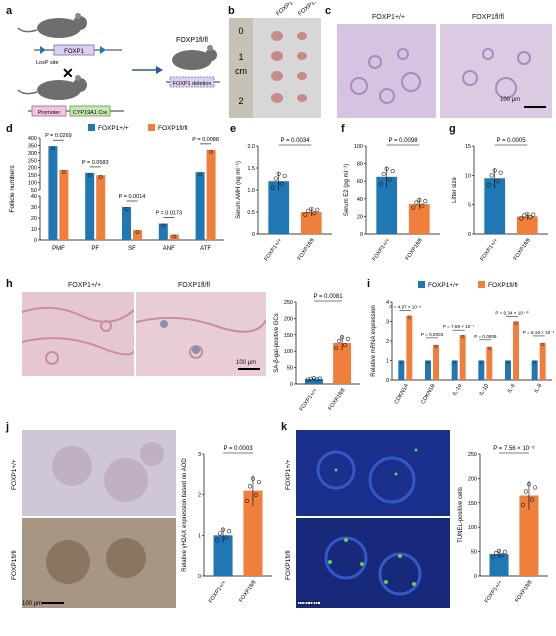  Describe the element at coordinates (374, 340) in the screenshot. I see `y-axis-label: Relative mRNA expression` at that location.